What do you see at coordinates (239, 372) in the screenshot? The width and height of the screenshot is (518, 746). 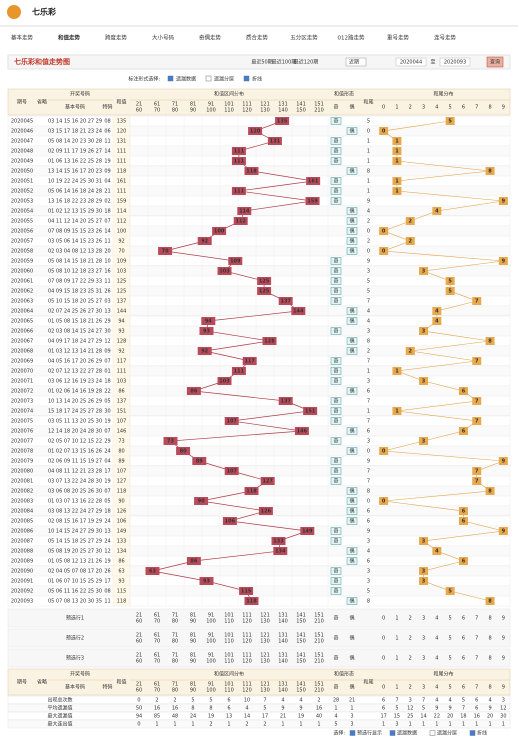 I see `sum-marker-label: 111` at bounding box center [239, 372].